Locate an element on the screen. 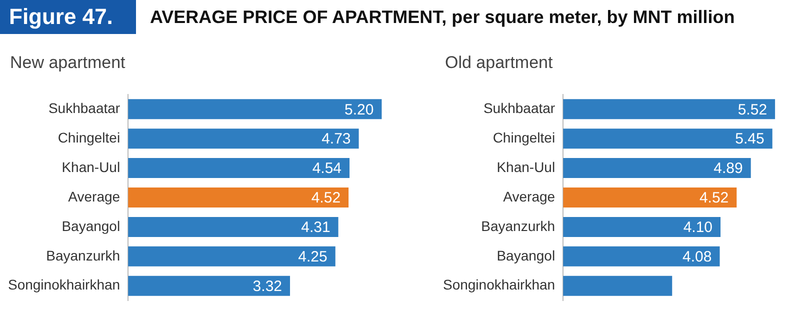 The width and height of the screenshot is (800, 317). data-label: 5.52 is located at coordinates (753, 109).